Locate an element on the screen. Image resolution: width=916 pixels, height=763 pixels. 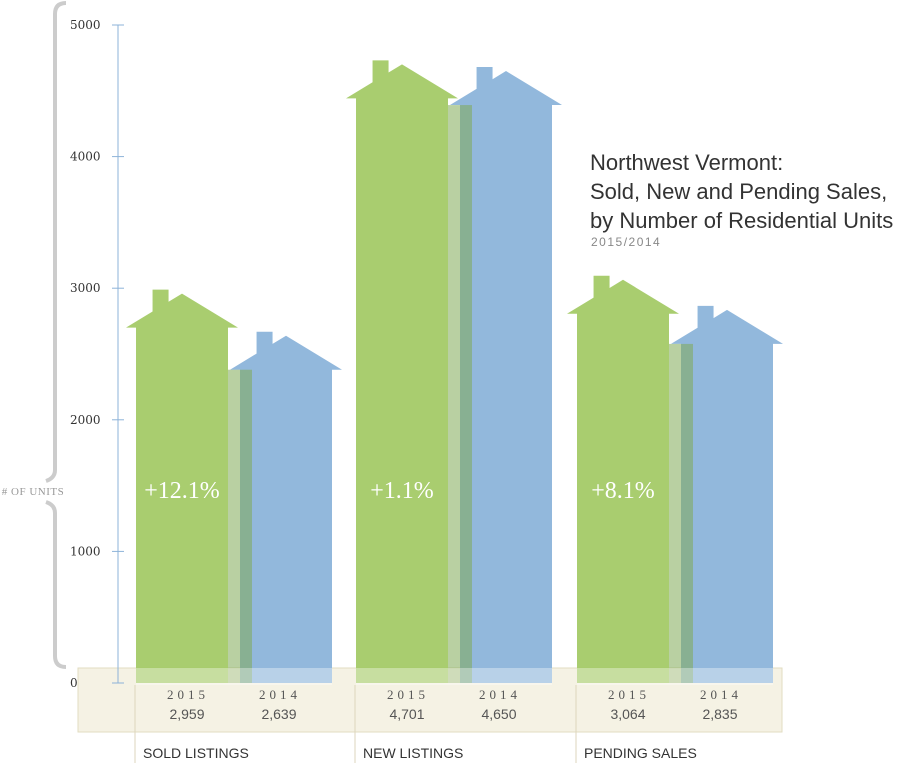
band-overlay-layer is located at coordinates (454, 676).